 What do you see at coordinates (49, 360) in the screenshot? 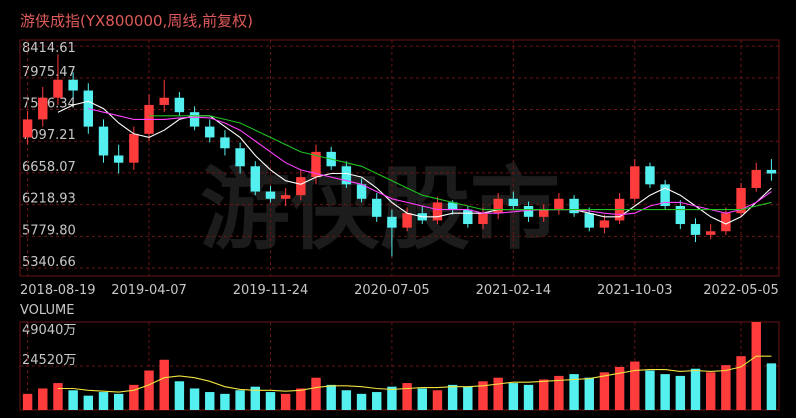
I see `y-tick-label: 24520万` at bounding box center [49, 360].